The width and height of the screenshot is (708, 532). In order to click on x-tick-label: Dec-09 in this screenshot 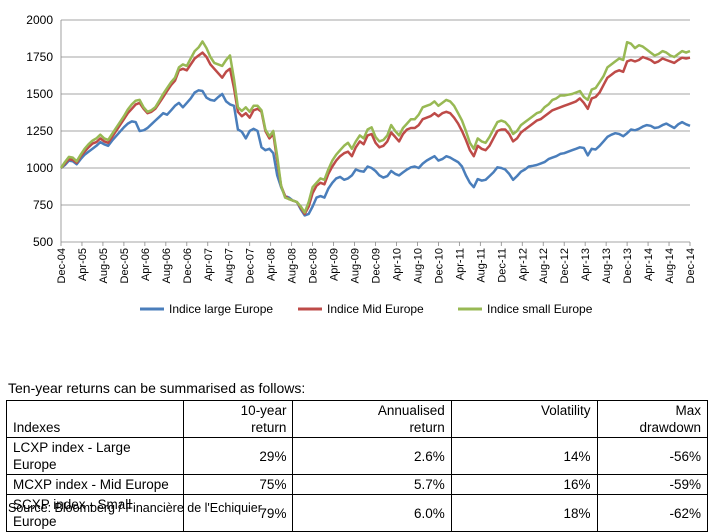, I will do `click(377, 265)`.